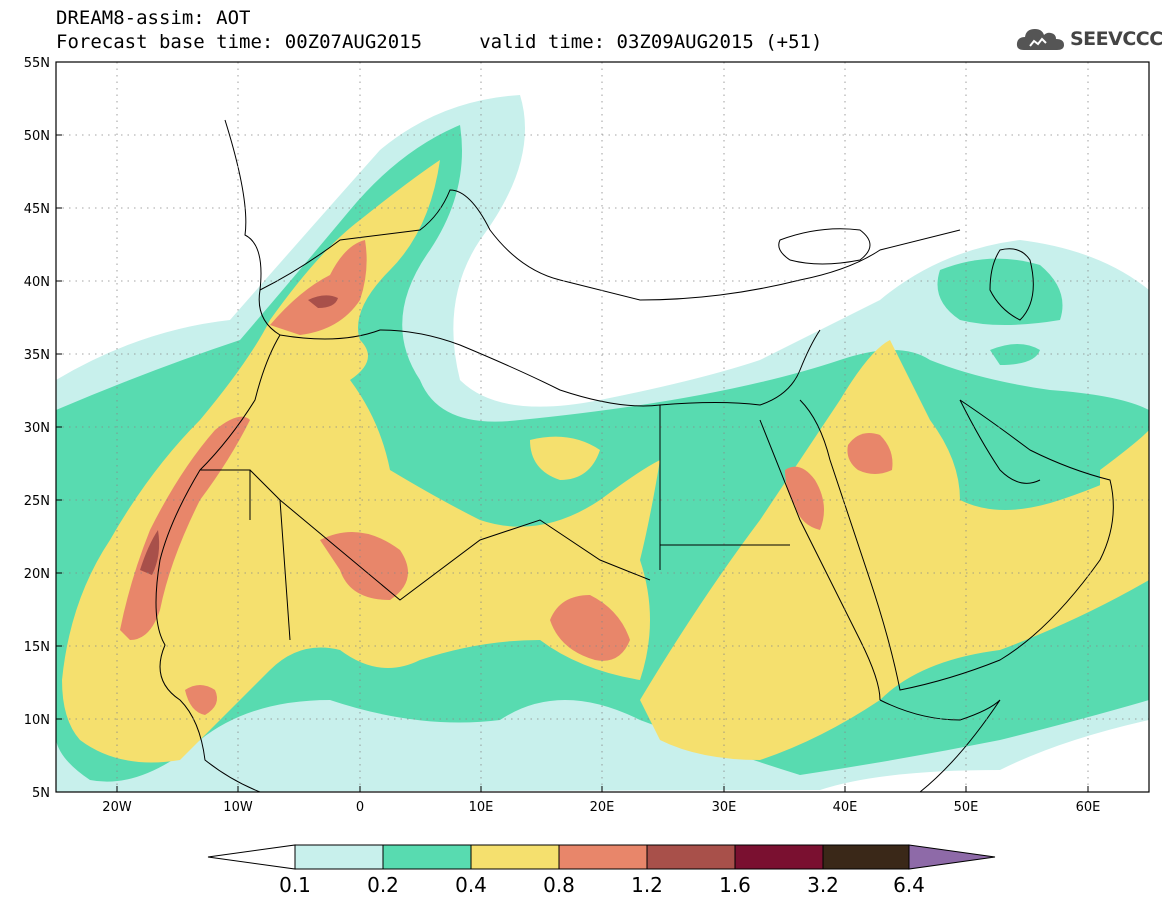 This screenshot has width=1165, height=905. Describe the element at coordinates (845, 807) in the screenshot. I see `lon-label: 40E` at that location.